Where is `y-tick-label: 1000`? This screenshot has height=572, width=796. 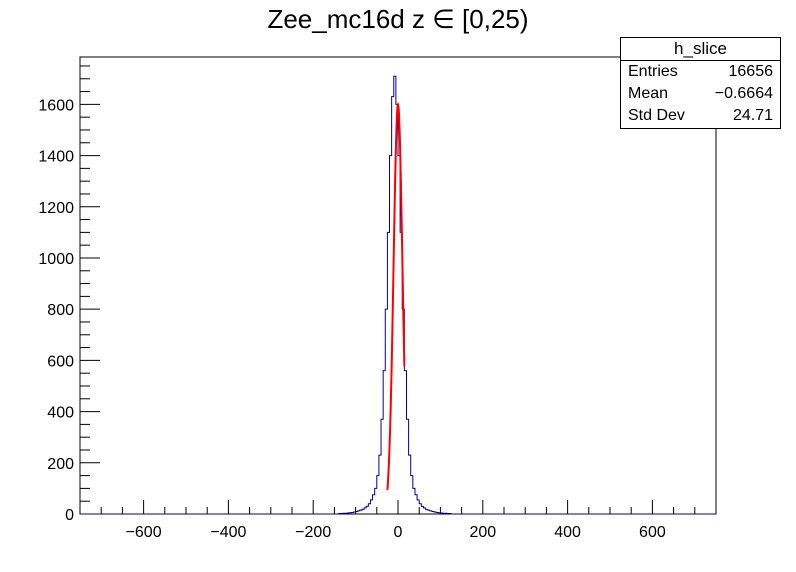
y-tick-label: 1000 is located at coordinates (56, 259).